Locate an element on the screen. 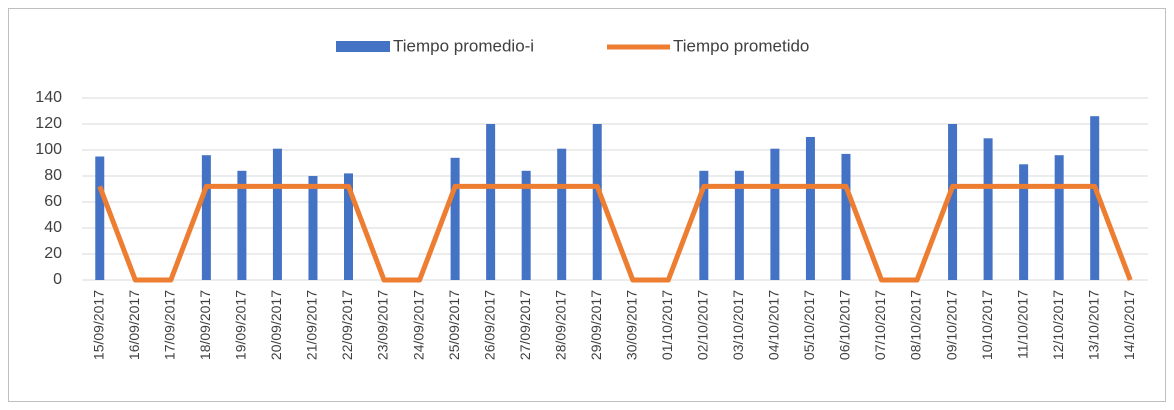 The height and width of the screenshot is (410, 1174). x-tick-label: 19/09/2017 is located at coordinates (241, 325).